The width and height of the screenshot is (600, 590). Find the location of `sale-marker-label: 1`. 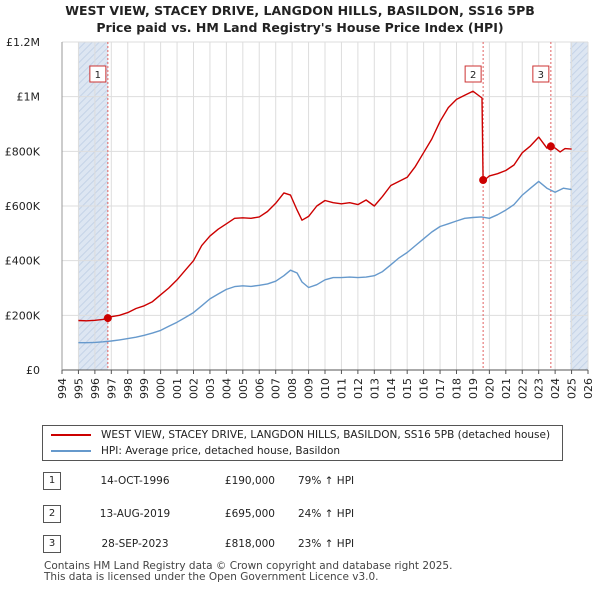

sale-marker-label: 1 is located at coordinates (98, 75).